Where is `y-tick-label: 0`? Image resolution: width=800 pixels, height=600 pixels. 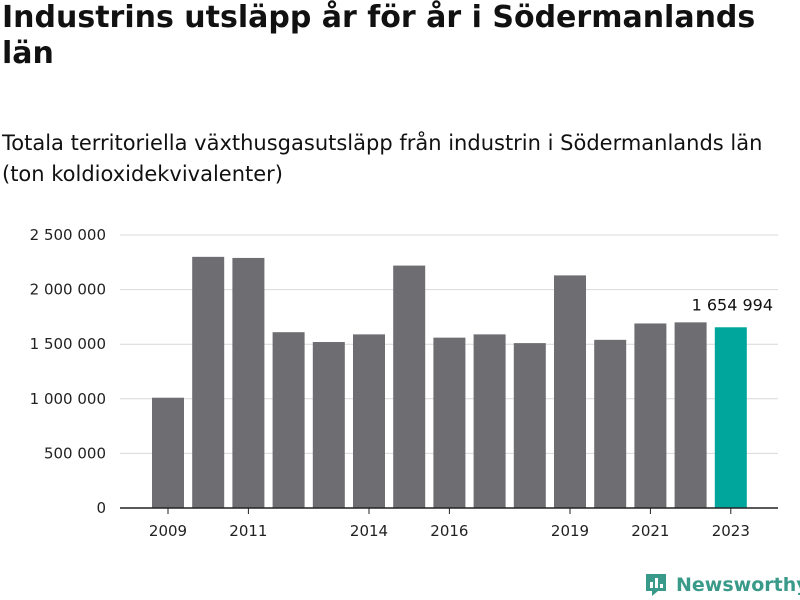
y-tick-label: 0 is located at coordinates (101, 508).